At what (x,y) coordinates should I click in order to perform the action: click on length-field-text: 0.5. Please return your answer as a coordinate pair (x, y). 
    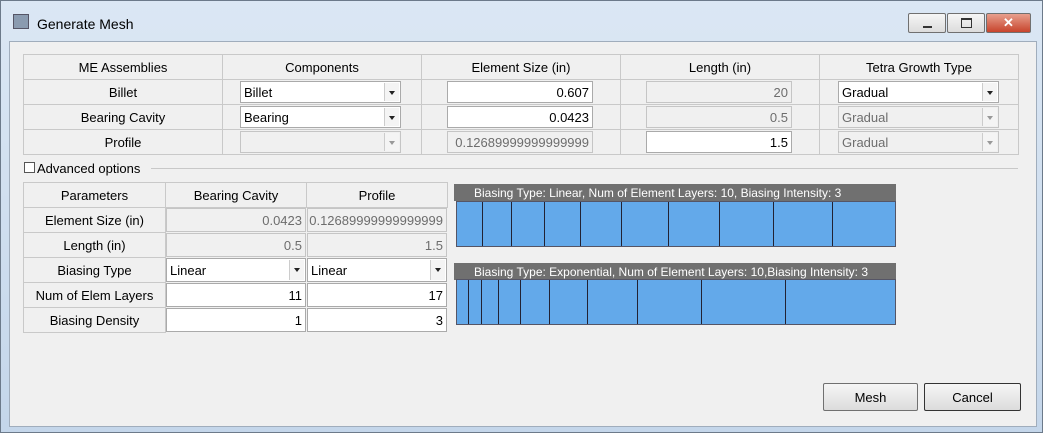
    Looking at the image, I should click on (778, 117).